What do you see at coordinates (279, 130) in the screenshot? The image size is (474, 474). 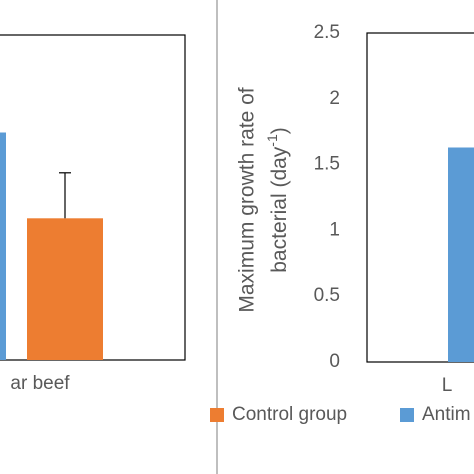 I see `y-axis-label-part: )` at bounding box center [279, 130].